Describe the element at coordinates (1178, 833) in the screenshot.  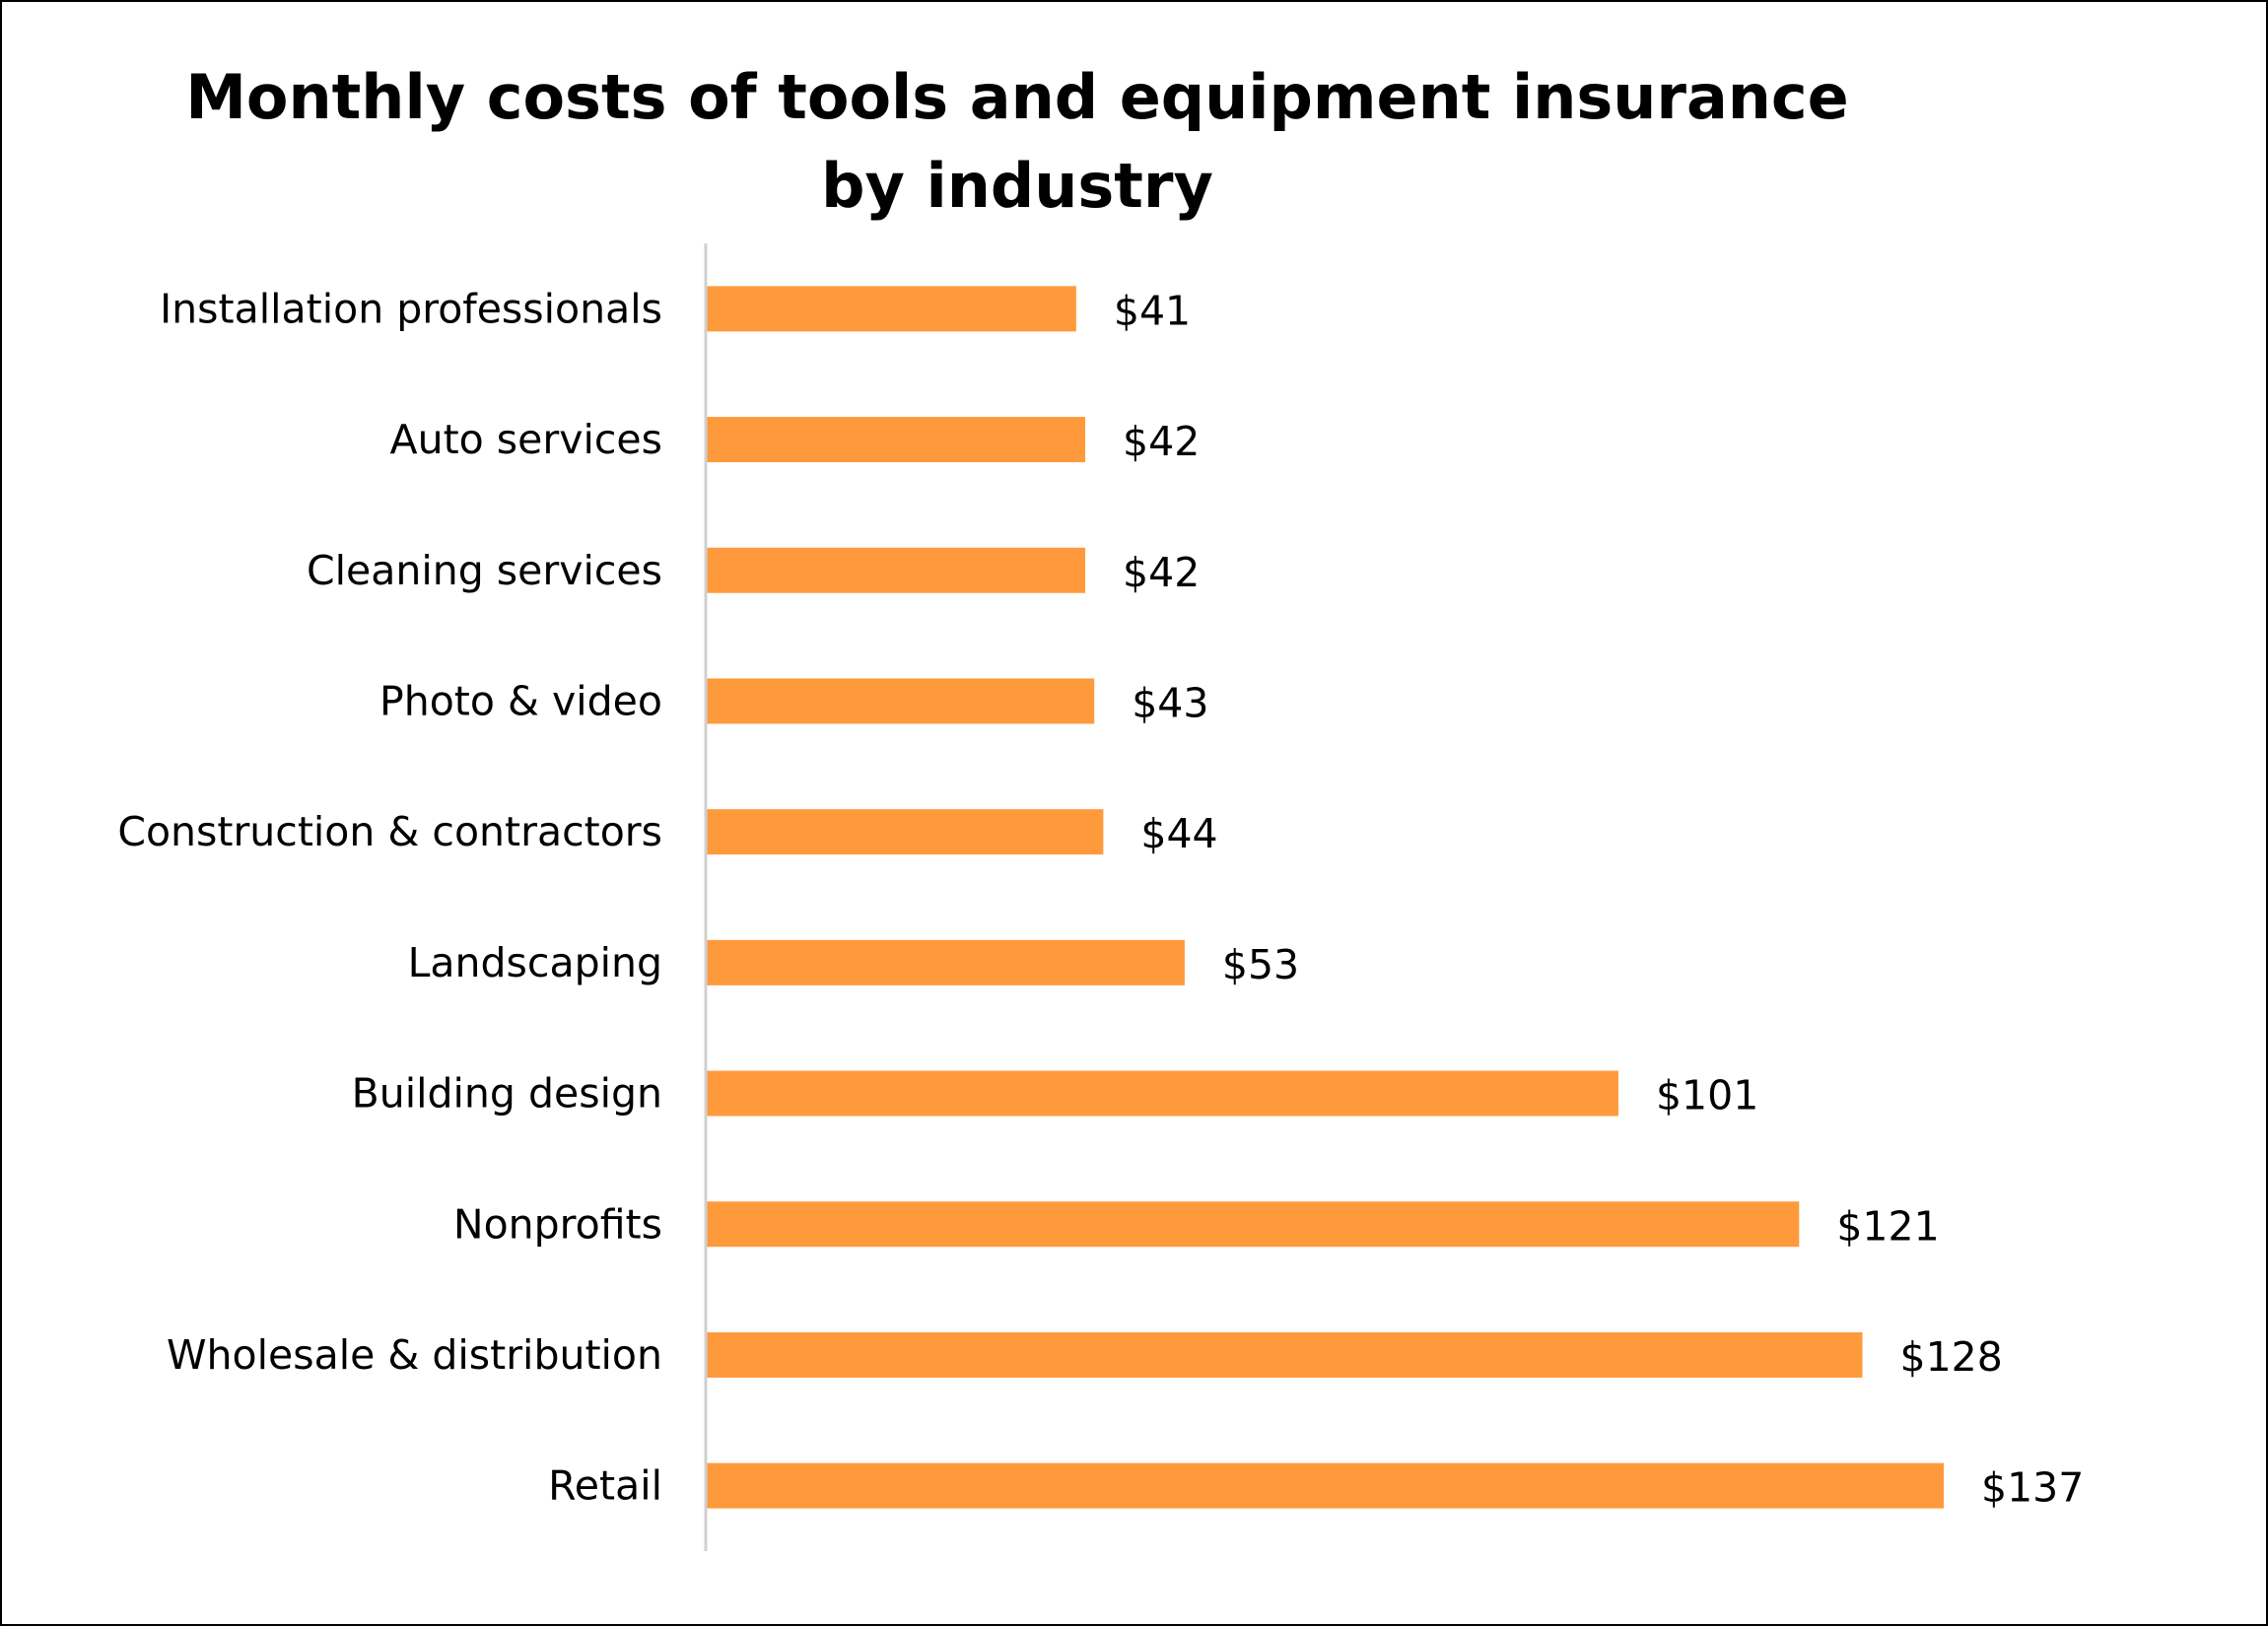
I see `data-label: $44` at that location.